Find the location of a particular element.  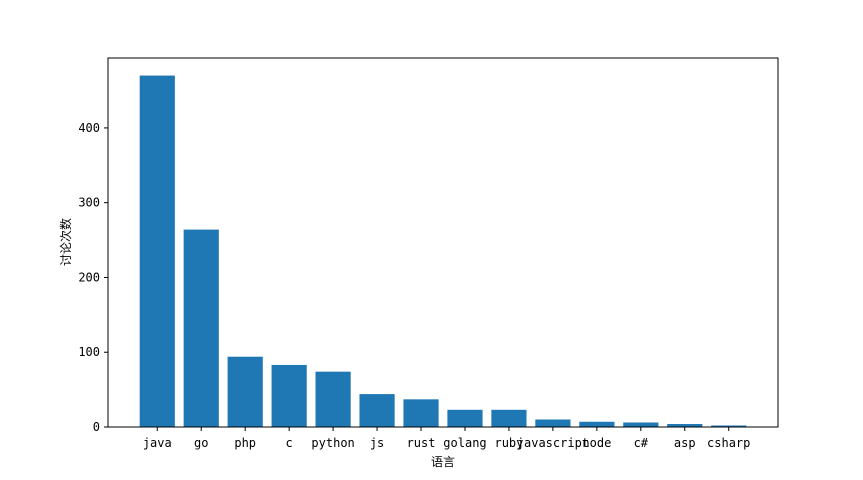

y-tick-label-300: 300 is located at coordinates (89, 203).